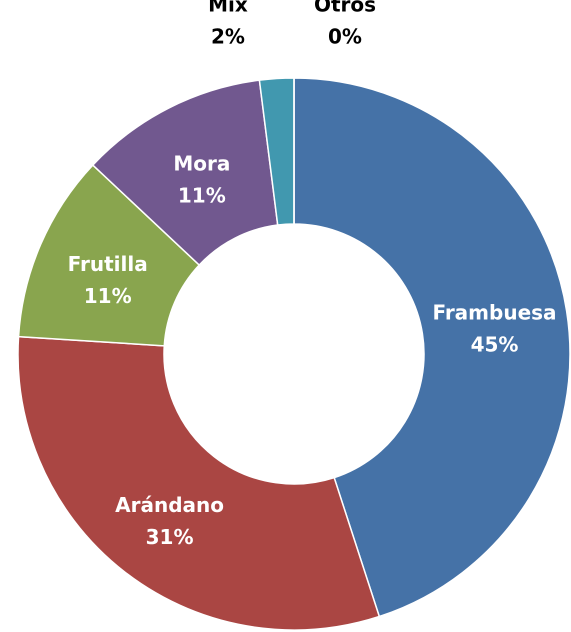  Describe the element at coordinates (108, 264) in the screenshot. I see `slice-label: Frutilla` at that location.